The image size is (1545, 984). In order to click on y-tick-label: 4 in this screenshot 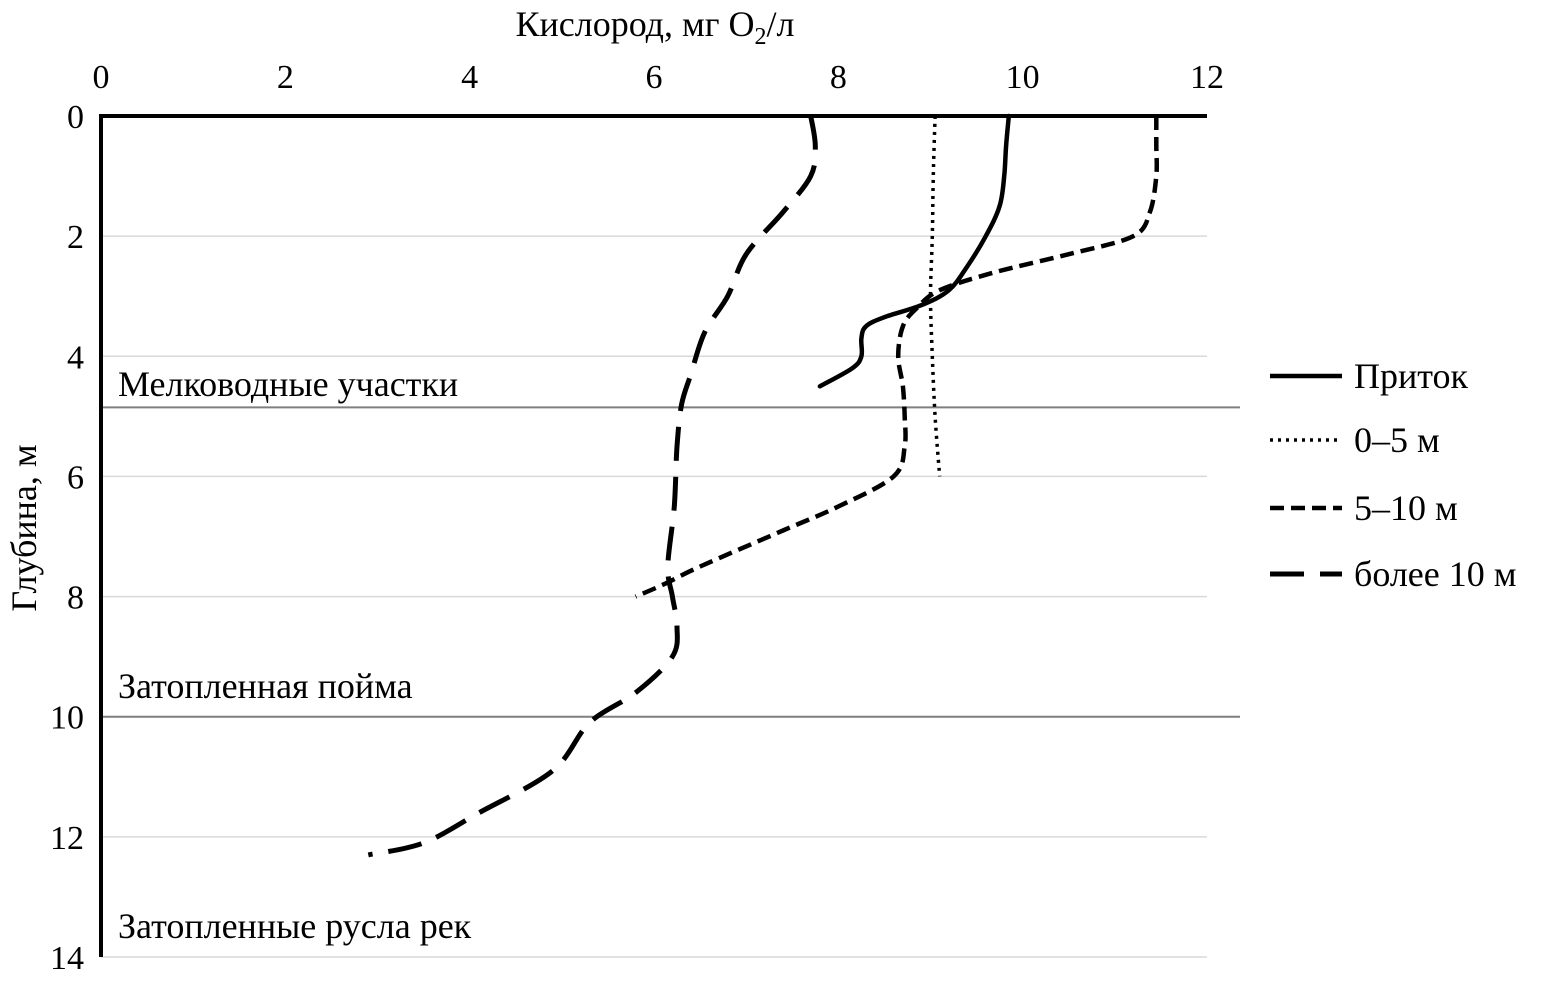, I will do `click(75, 357)`.